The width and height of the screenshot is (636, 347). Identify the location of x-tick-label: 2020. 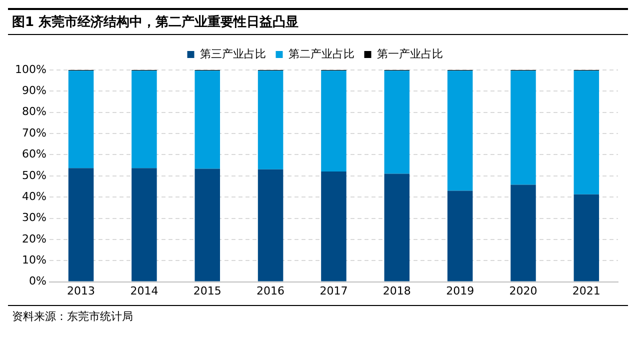
(523, 291).